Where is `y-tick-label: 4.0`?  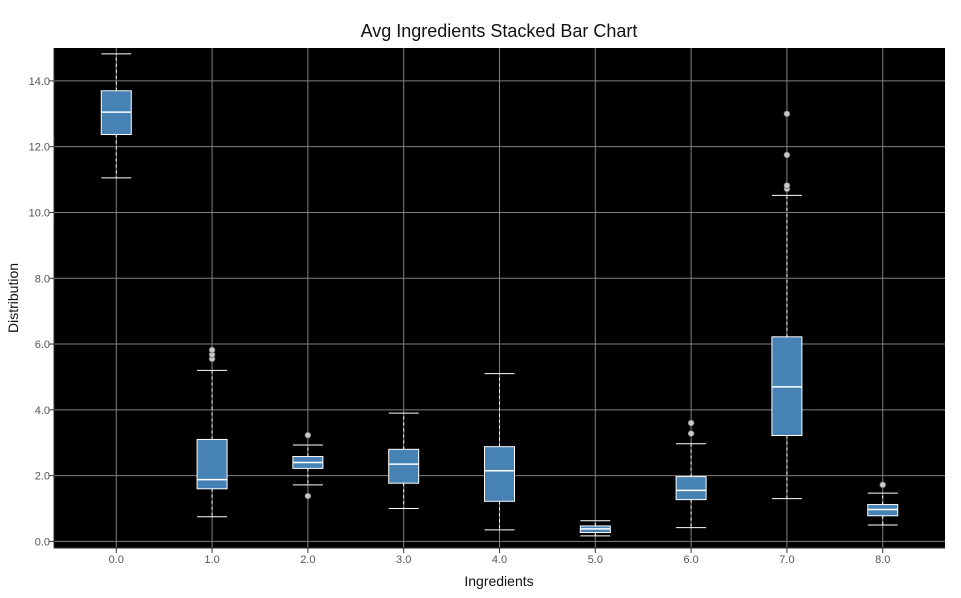 y-tick-label: 4.0 is located at coordinates (42, 411).